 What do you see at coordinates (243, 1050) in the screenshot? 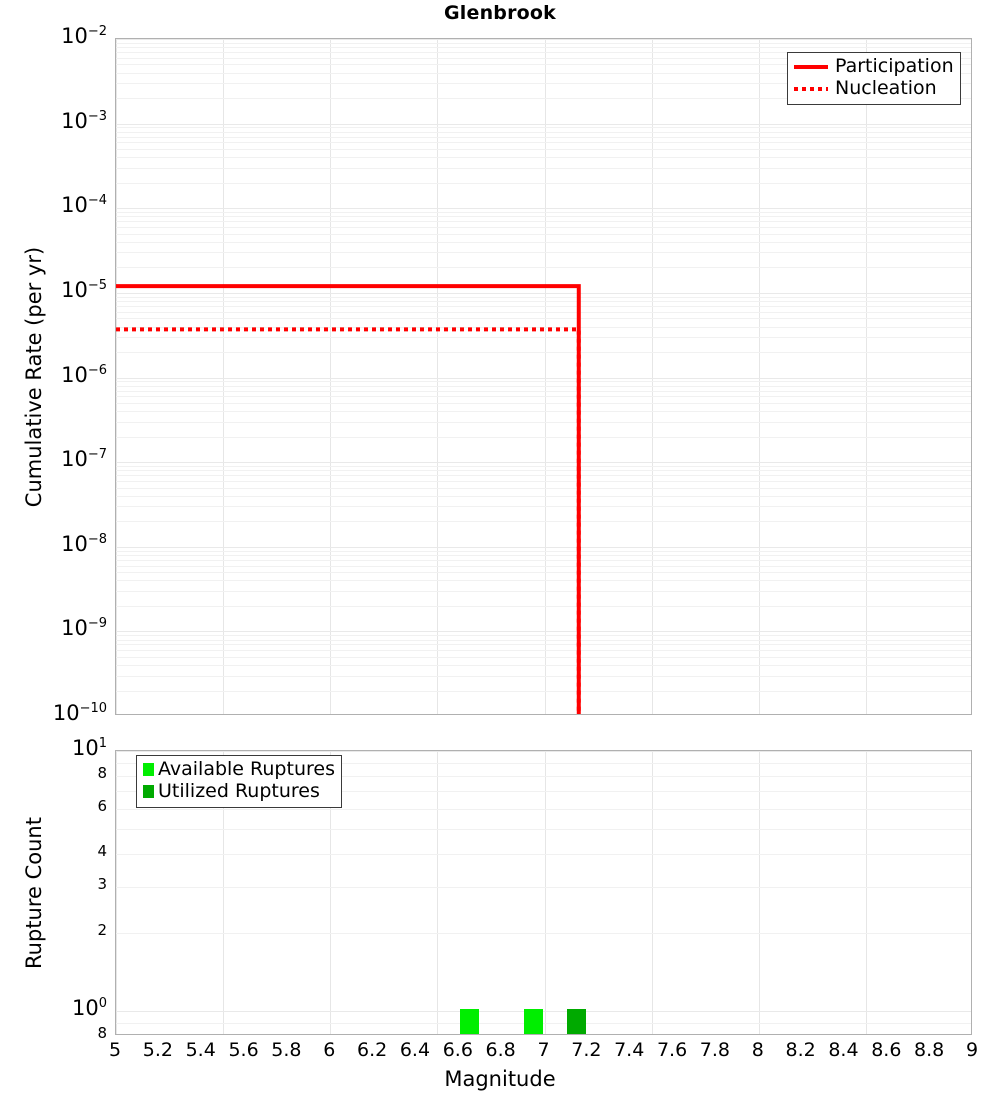
I see `xtick-label: 5.6` at bounding box center [243, 1050].